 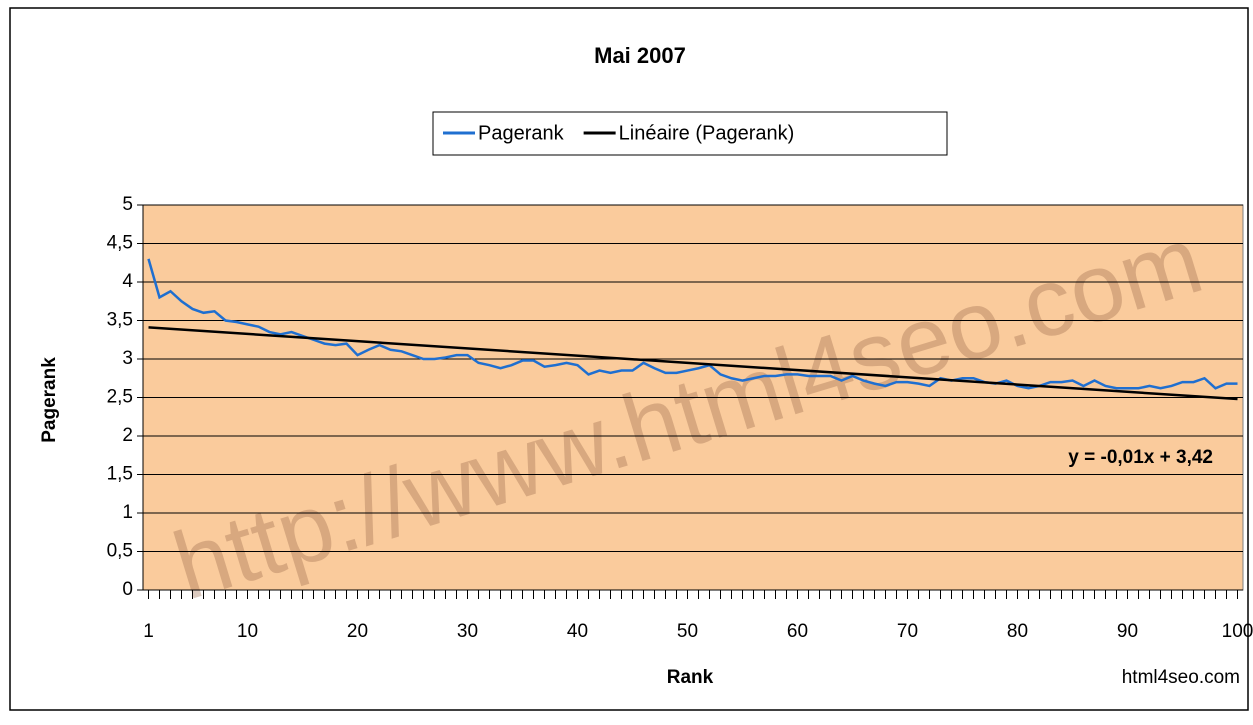 I want to click on legend-label: Pagerank, so click(x=521, y=133).